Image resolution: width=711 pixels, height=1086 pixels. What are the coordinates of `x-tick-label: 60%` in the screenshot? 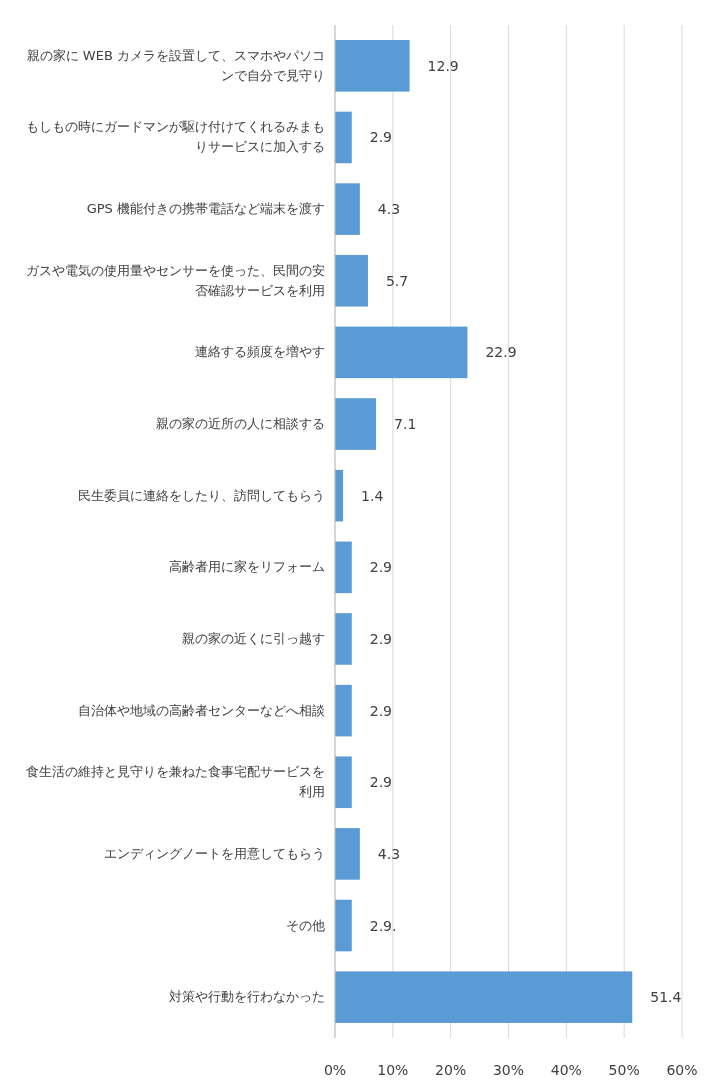 It's located at (682, 1070).